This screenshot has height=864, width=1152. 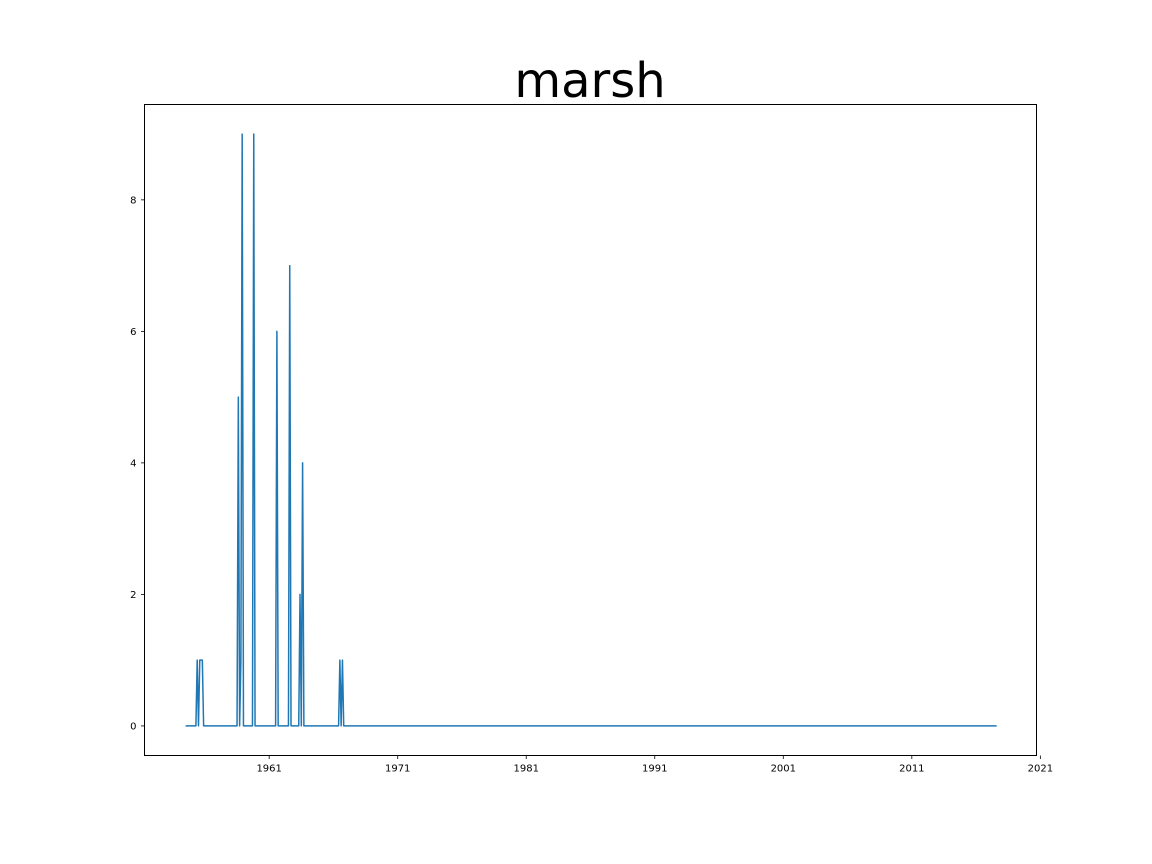 What do you see at coordinates (589, 81) in the screenshot?
I see `chart-title: marsh` at bounding box center [589, 81].